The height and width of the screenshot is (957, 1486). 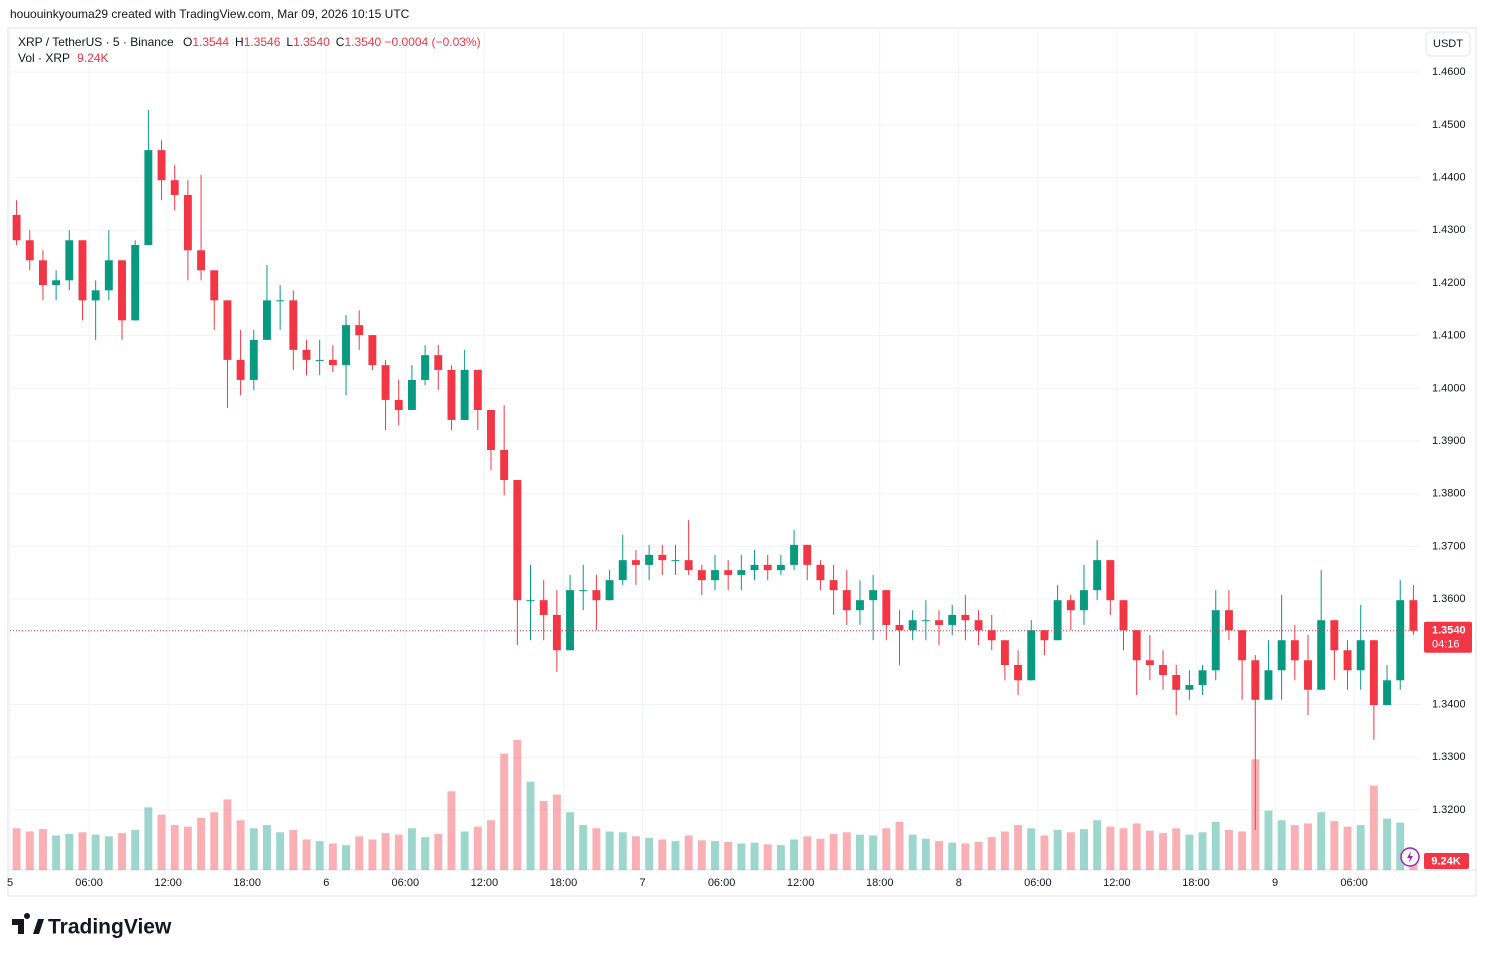 I want to click on y-tick-label: 1.3300, so click(x=1449, y=757).